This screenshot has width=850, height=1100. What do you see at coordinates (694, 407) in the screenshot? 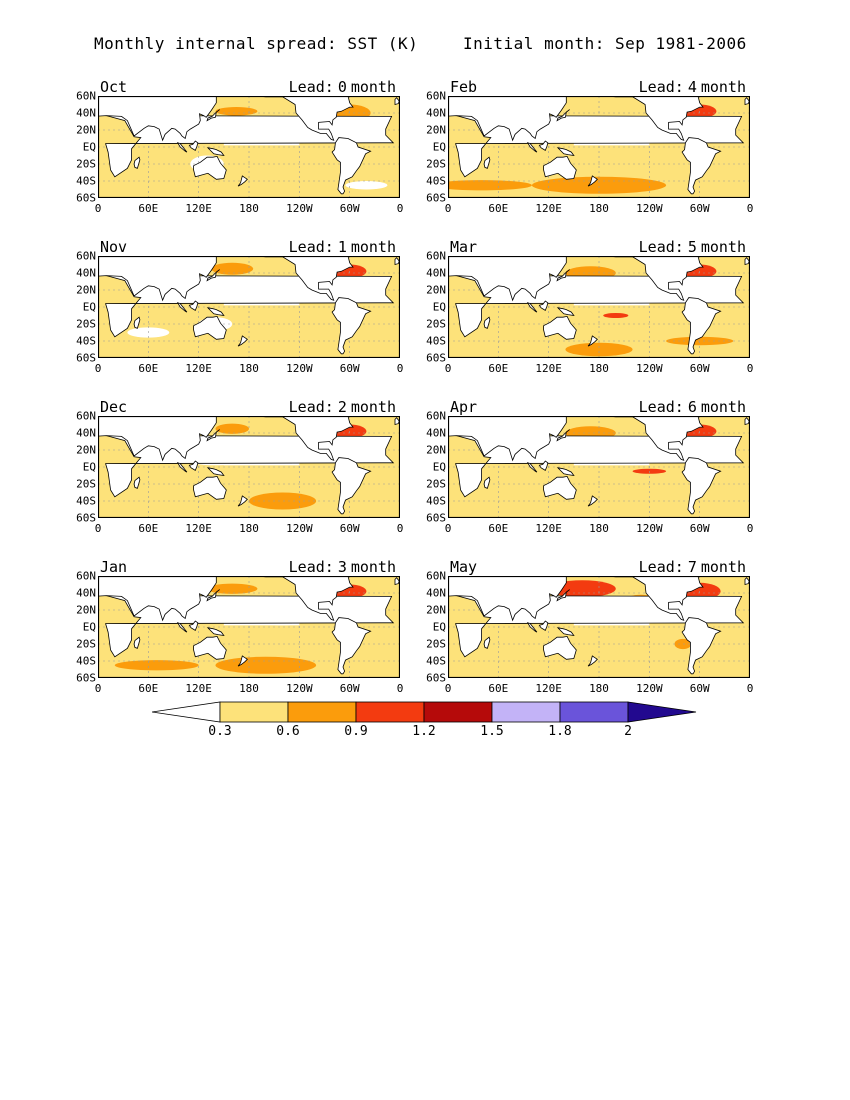
I see `panel-lead-label: Lead: 6 month` at bounding box center [694, 407].